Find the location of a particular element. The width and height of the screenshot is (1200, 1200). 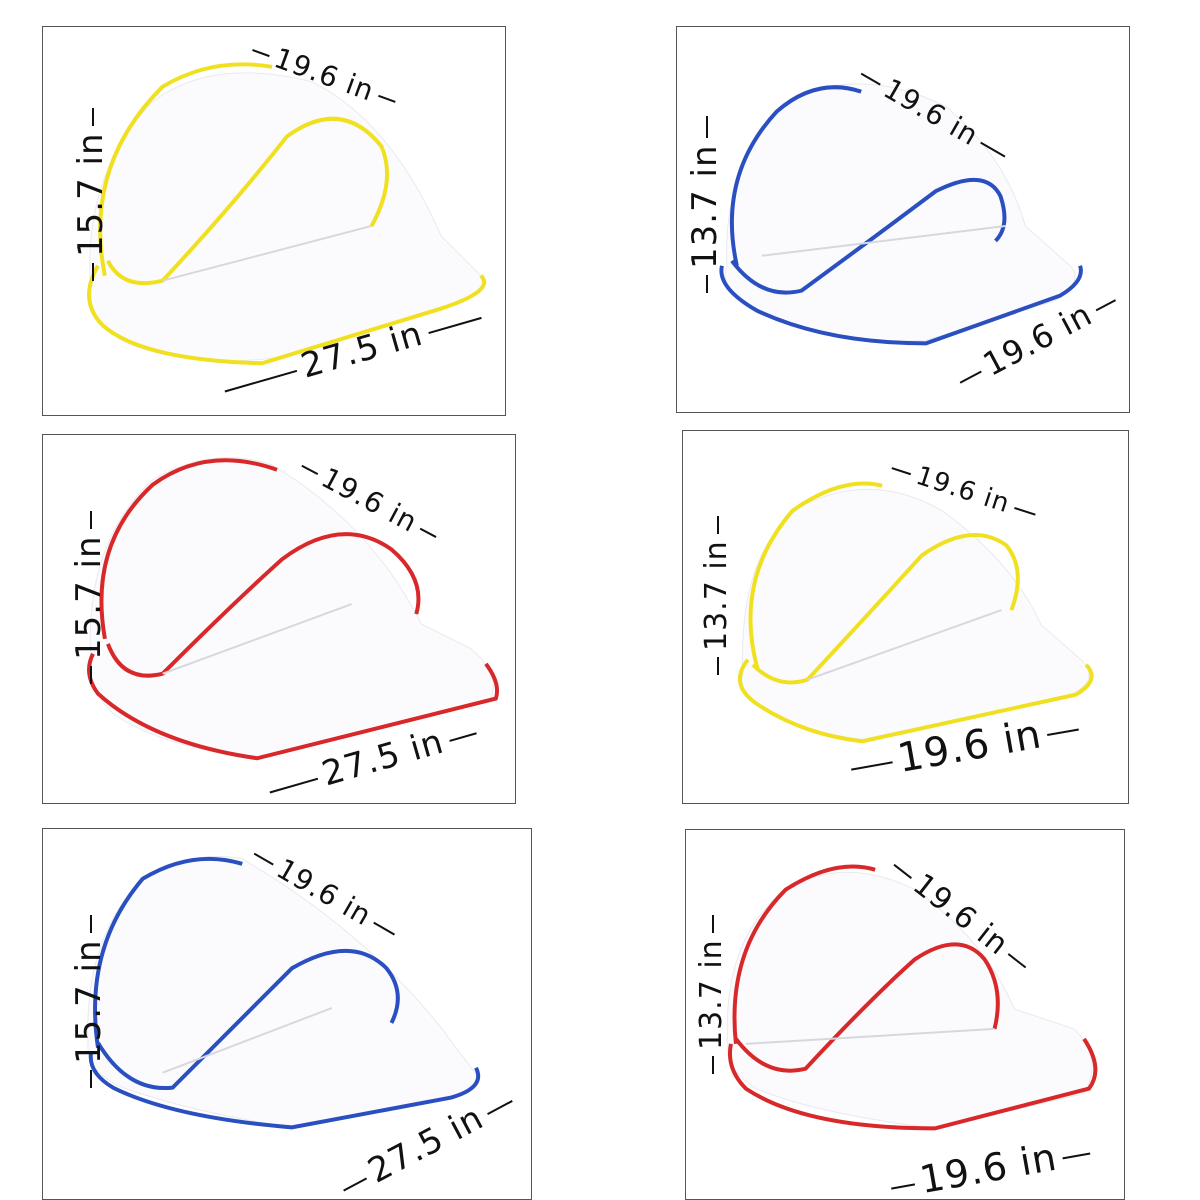

product-panel-1: 15.7 in 19.6 in 27.5 in is located at coordinates (274, 221).